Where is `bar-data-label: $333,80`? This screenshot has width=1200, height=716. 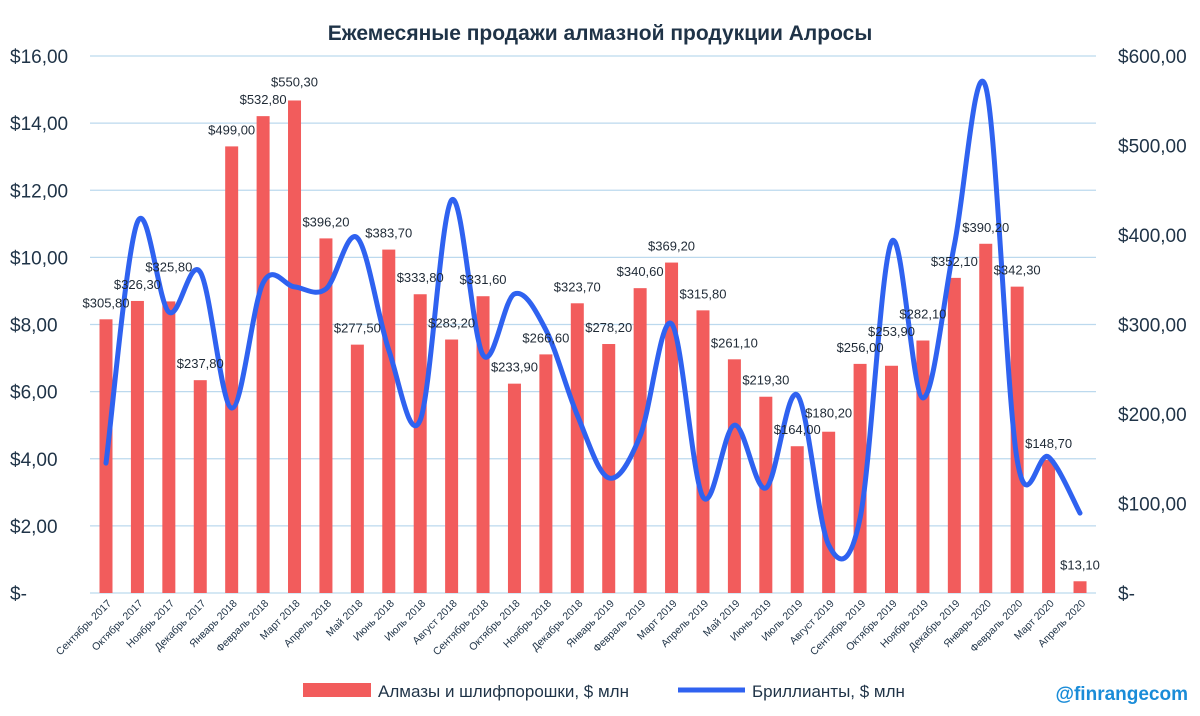 bar-data-label: $333,80 is located at coordinates (420, 277).